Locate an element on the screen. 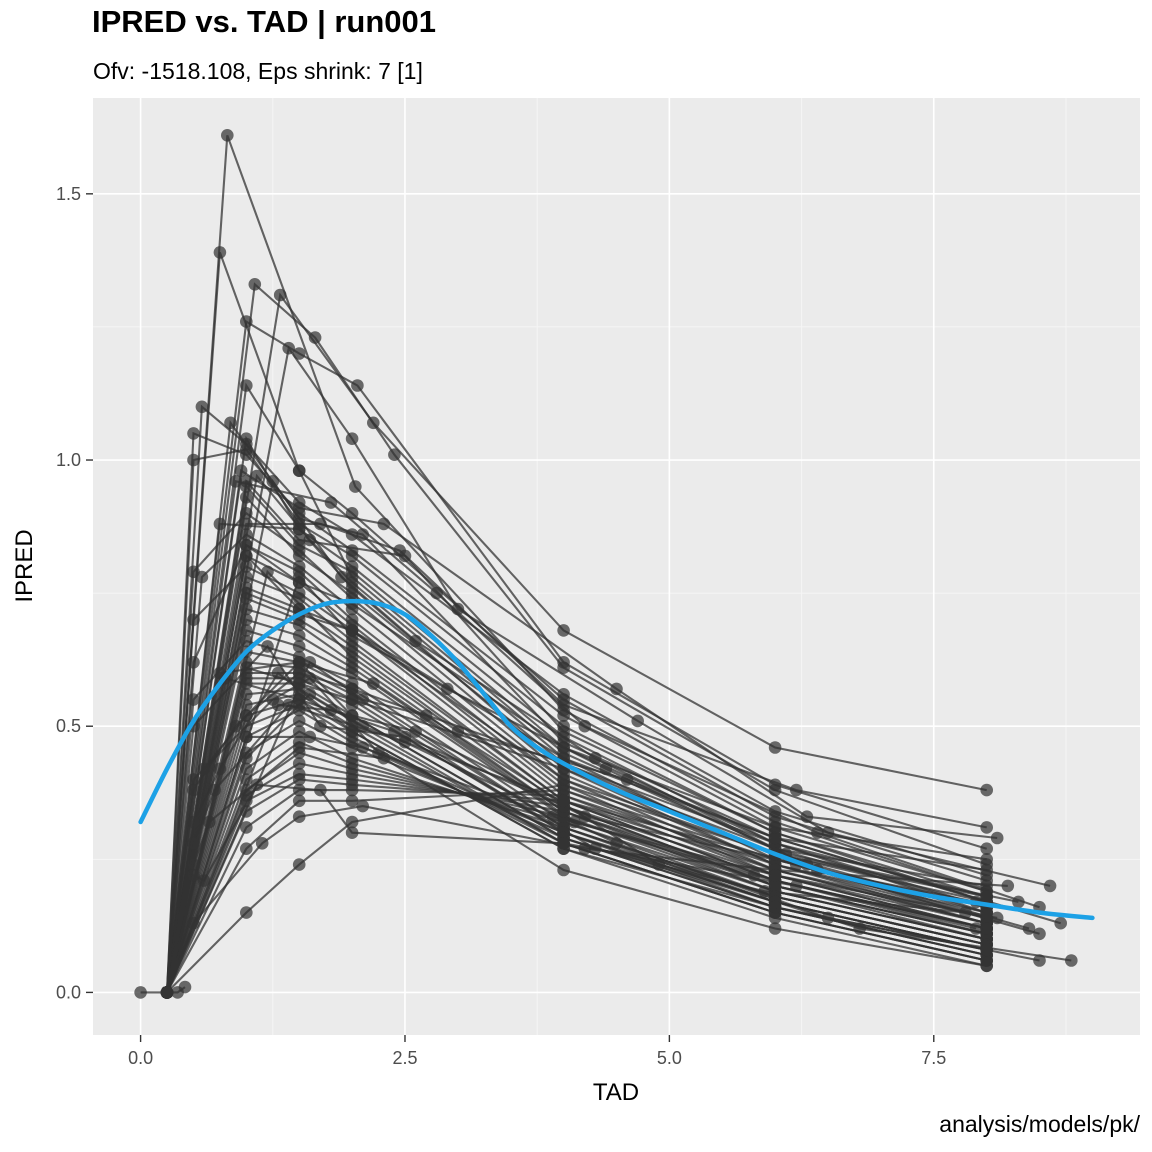  x-tick-label: 2.5 is located at coordinates (404, 1058).